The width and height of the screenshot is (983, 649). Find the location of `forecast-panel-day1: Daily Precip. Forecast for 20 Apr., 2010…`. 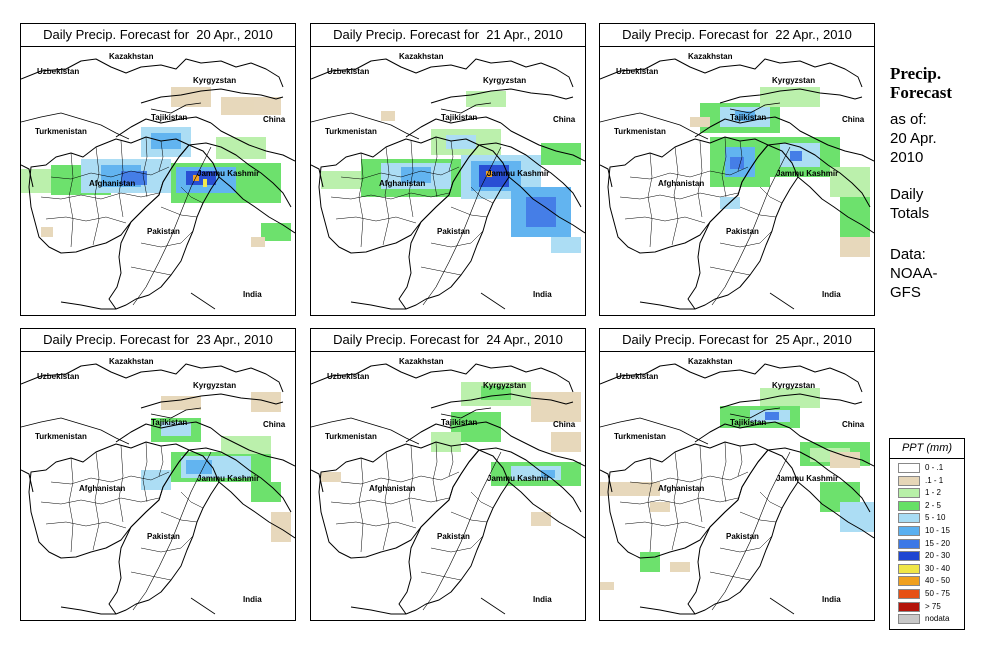

forecast-panel-day1: Daily Precip. Forecast for 20 Apr., 2010… is located at coordinates (158, 169).